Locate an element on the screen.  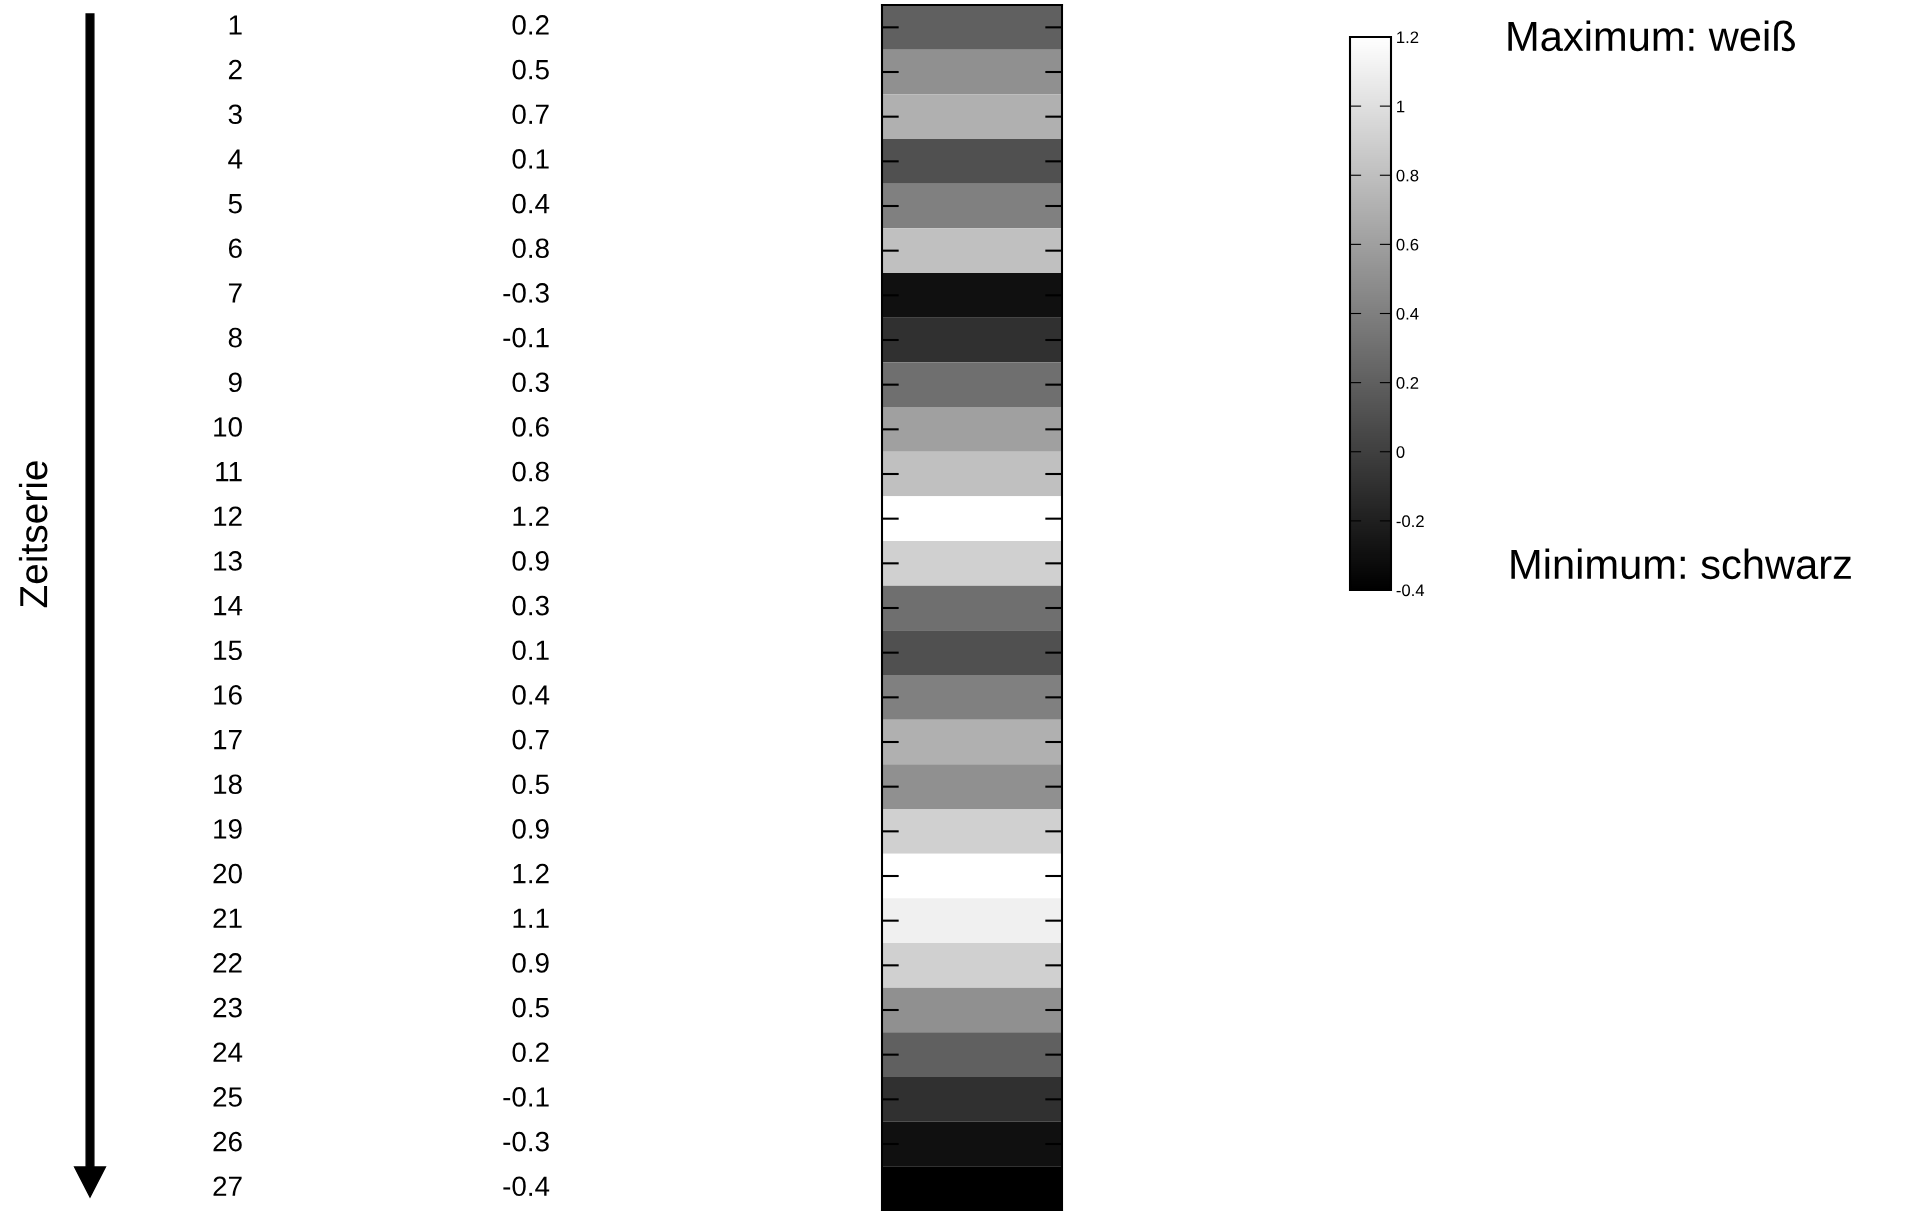
y-tick-label: 18 is located at coordinates (228, 784).